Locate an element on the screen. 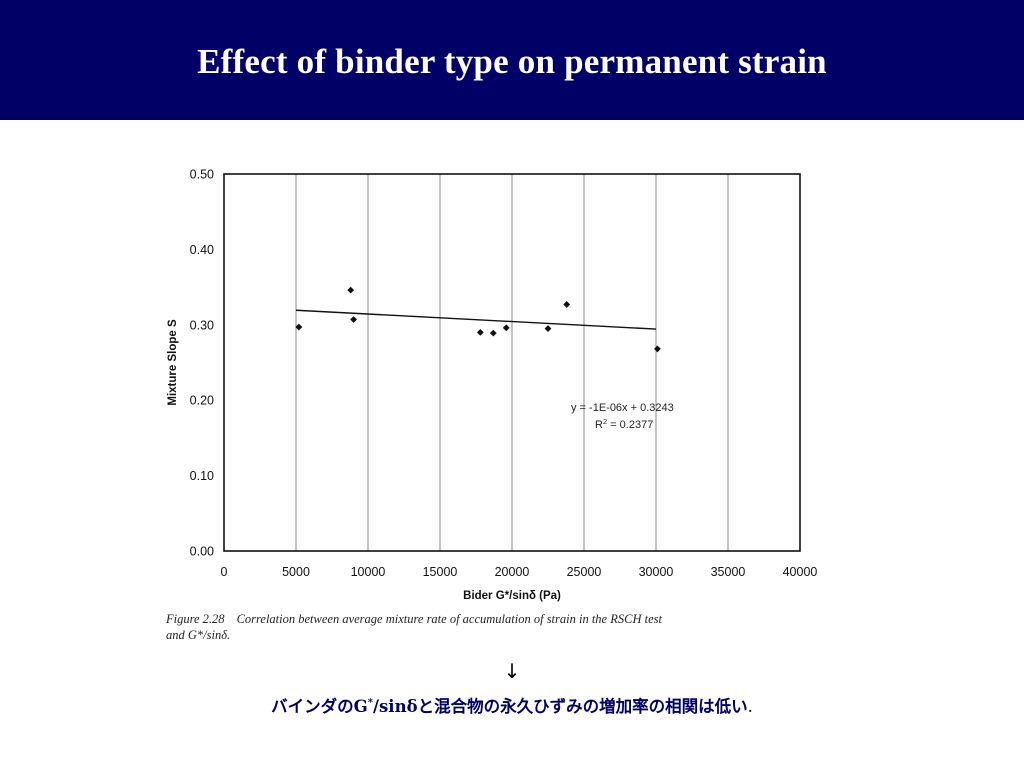 Image resolution: width=1024 pixels, height=768 pixels. x-tick-label: 20000 is located at coordinates (512, 572).